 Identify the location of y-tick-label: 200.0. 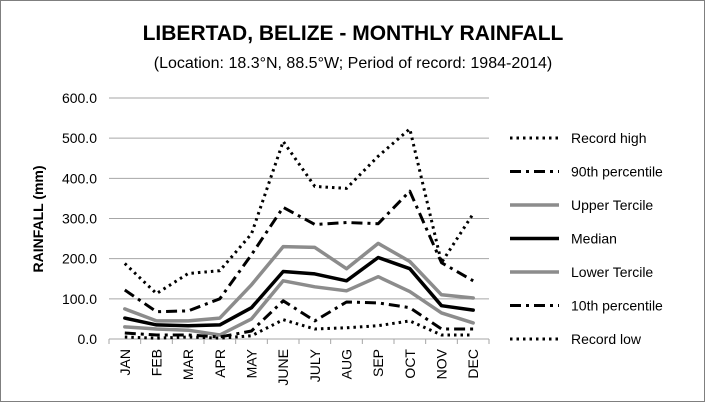
(79, 259).